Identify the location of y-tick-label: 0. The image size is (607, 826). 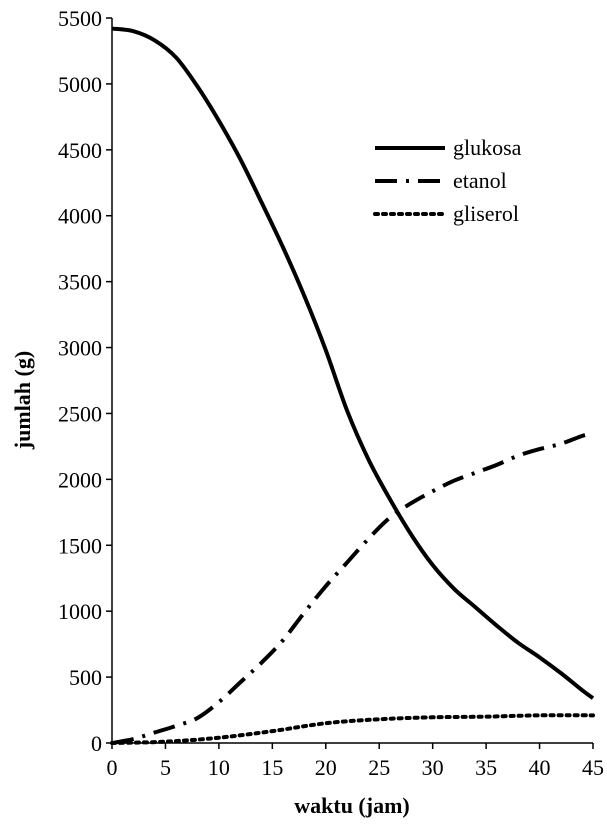
(96, 743).